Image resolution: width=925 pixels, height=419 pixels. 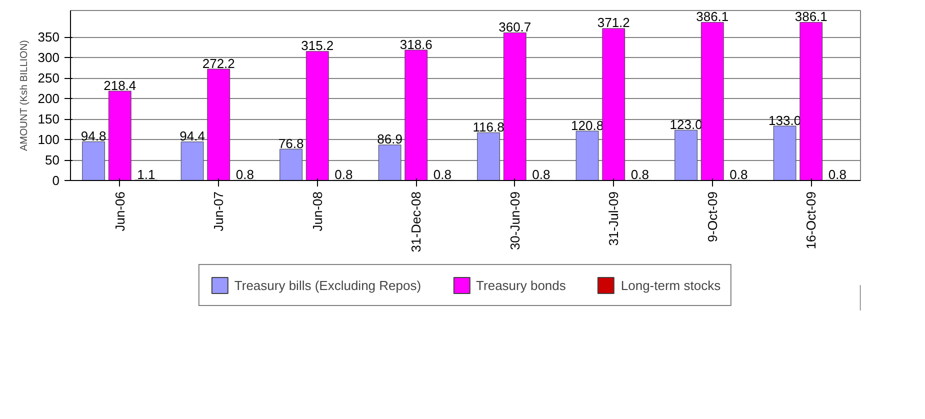 What do you see at coordinates (56, 180) in the screenshot?
I see `y-tick-label: 0` at bounding box center [56, 180].